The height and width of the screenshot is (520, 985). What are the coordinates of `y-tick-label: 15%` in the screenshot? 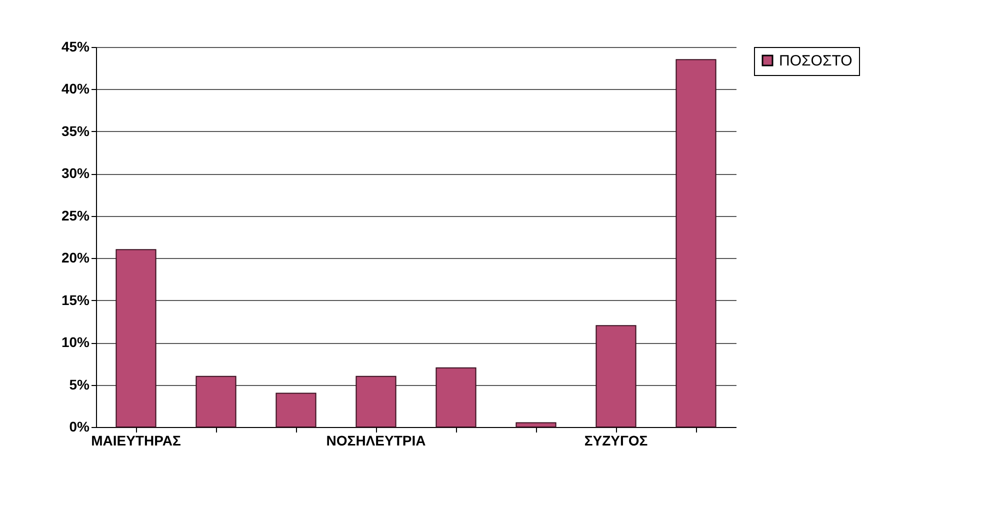 It's located at (75, 300).